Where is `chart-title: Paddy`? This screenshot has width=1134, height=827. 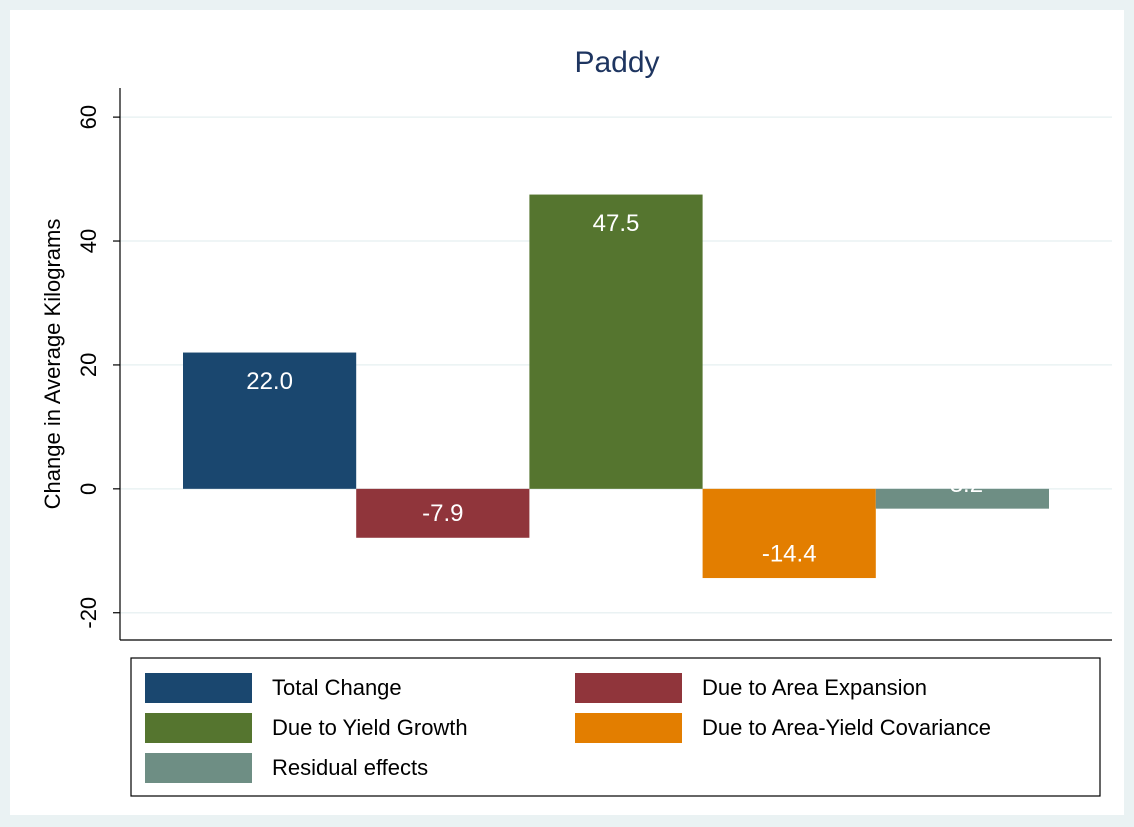
chart-title: Paddy is located at coordinates (616, 62).